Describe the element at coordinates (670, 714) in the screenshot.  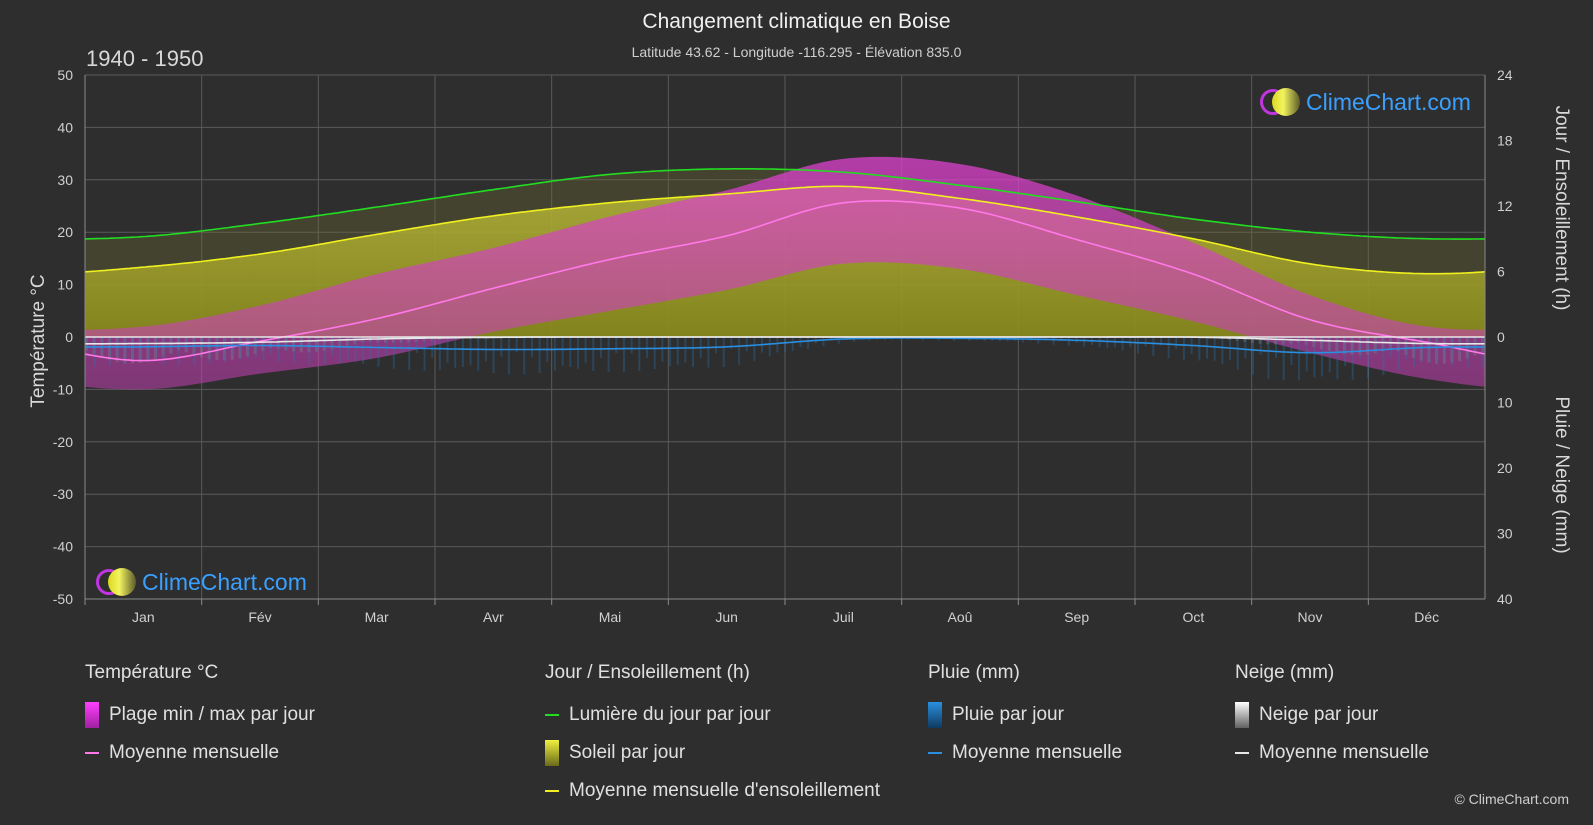
I see `legend-label: Lumière du jour par jour` at that location.